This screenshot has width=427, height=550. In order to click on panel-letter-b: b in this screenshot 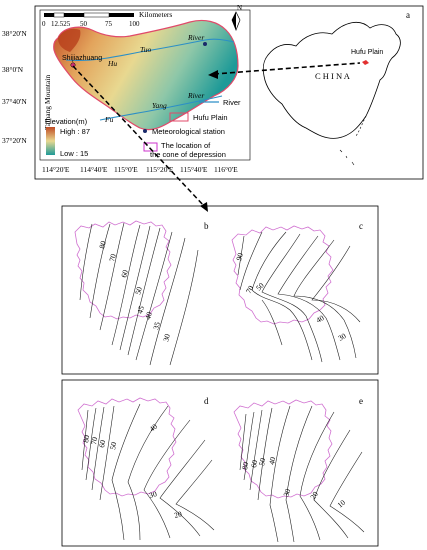, I will do `click(206, 226)`.